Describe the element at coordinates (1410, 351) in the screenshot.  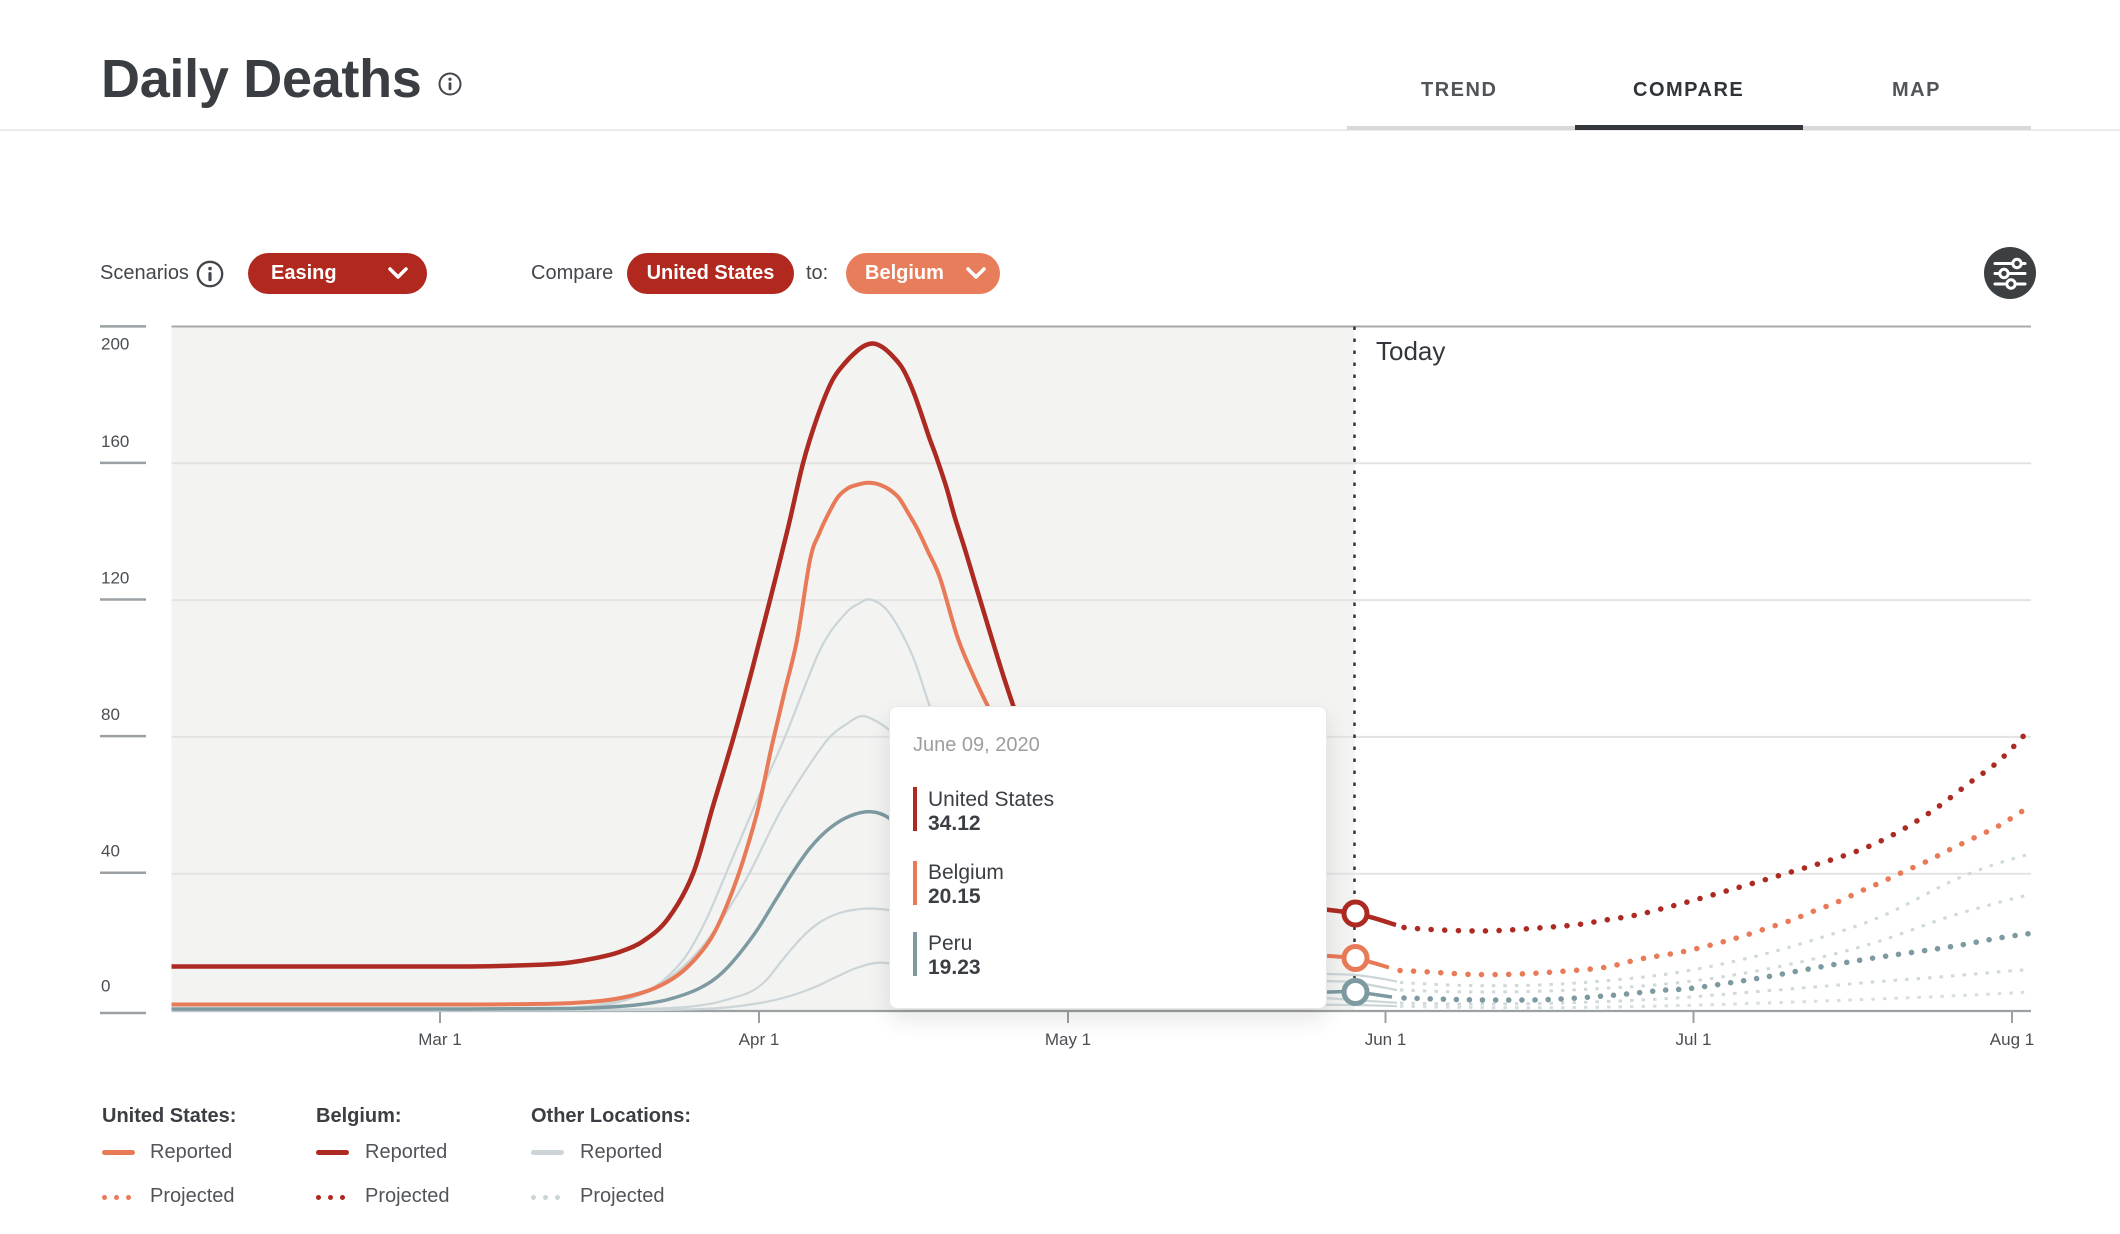
I see `svg-text: Today` at that location.